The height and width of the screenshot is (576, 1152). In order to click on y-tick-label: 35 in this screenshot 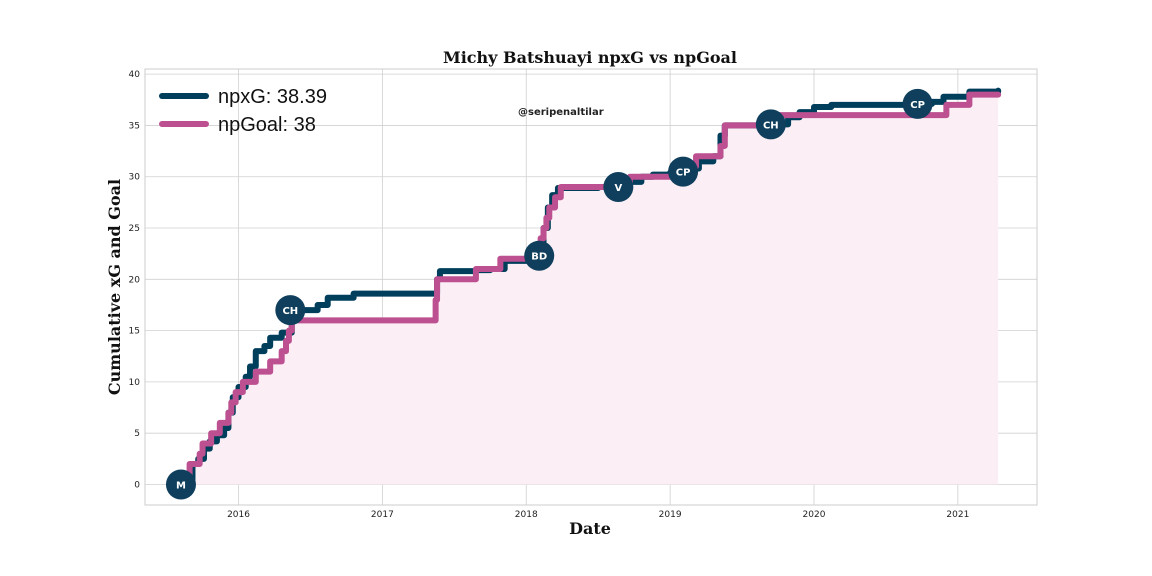, I will do `click(134, 126)`.